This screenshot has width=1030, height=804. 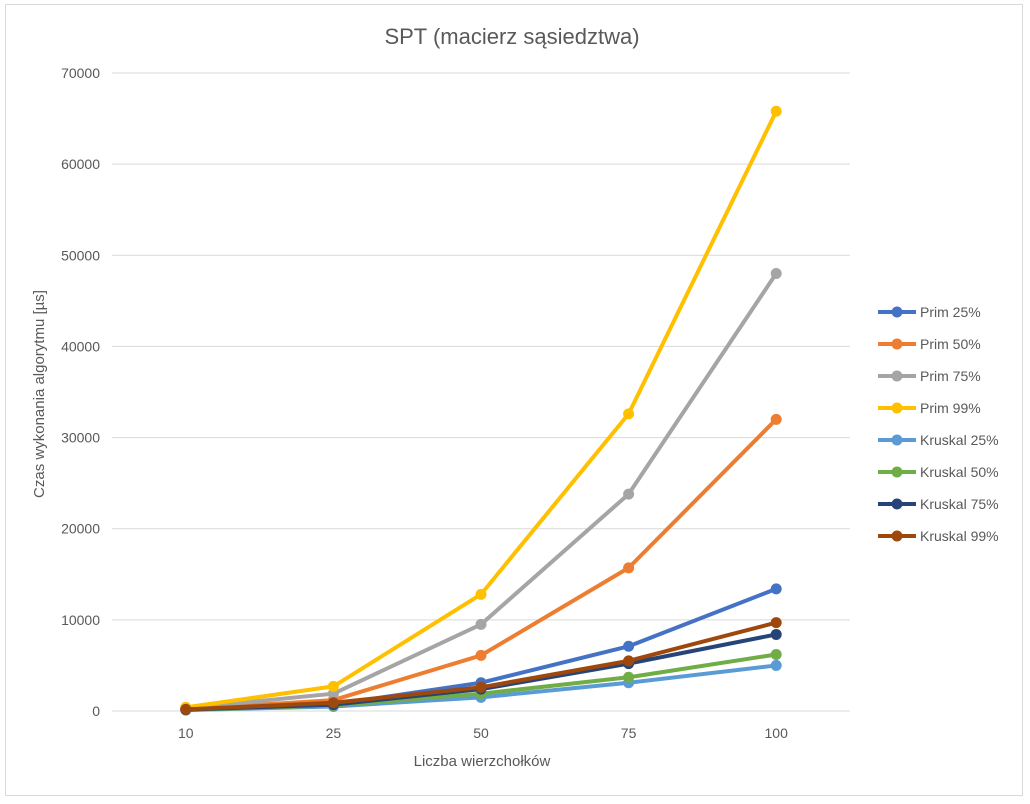 I want to click on y-tick-label: 60000, so click(x=80, y=164).